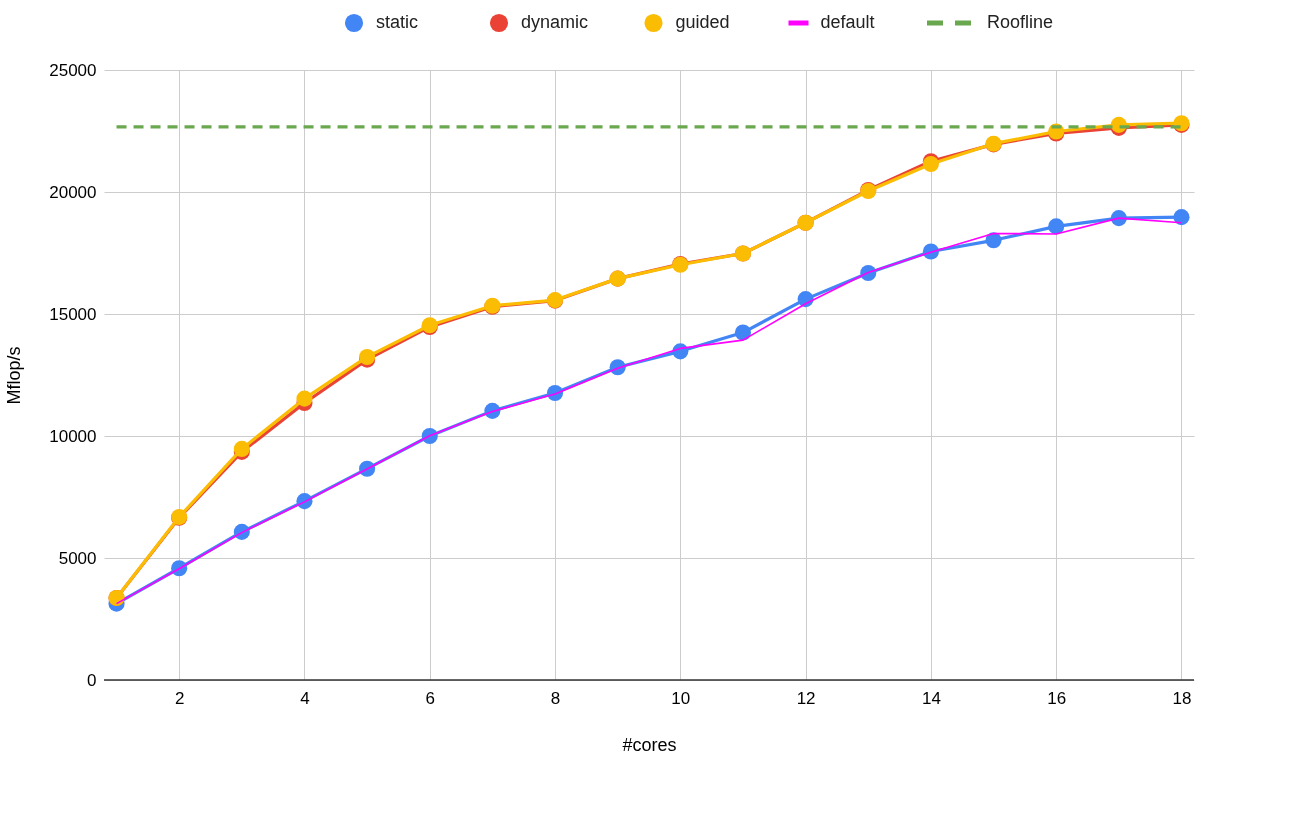  What do you see at coordinates (73, 70) in the screenshot?
I see `y-tick-label: 25000` at bounding box center [73, 70].